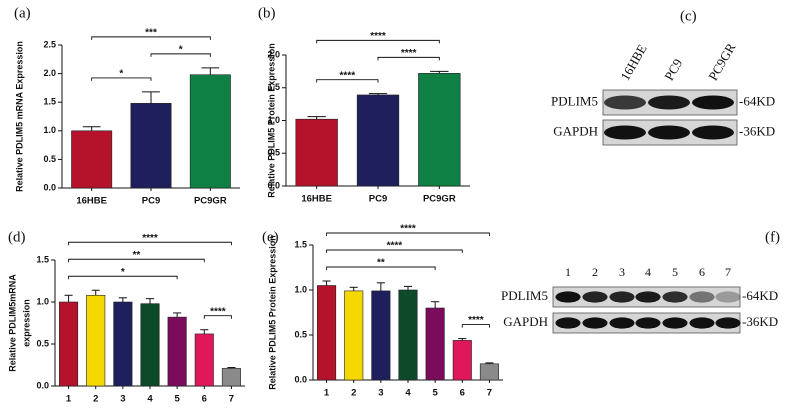  I want to click on x-tick-label: 5, so click(177, 399).